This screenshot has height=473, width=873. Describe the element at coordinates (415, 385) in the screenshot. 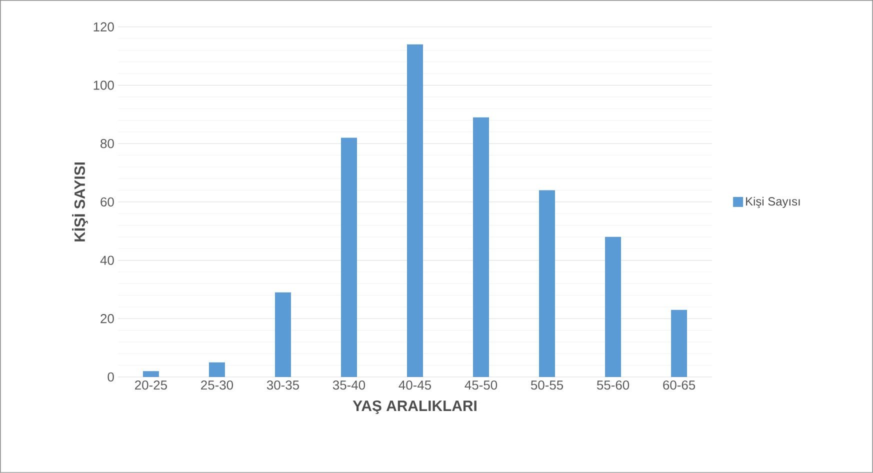

I see `x-tick-label: 40-45` at that location.